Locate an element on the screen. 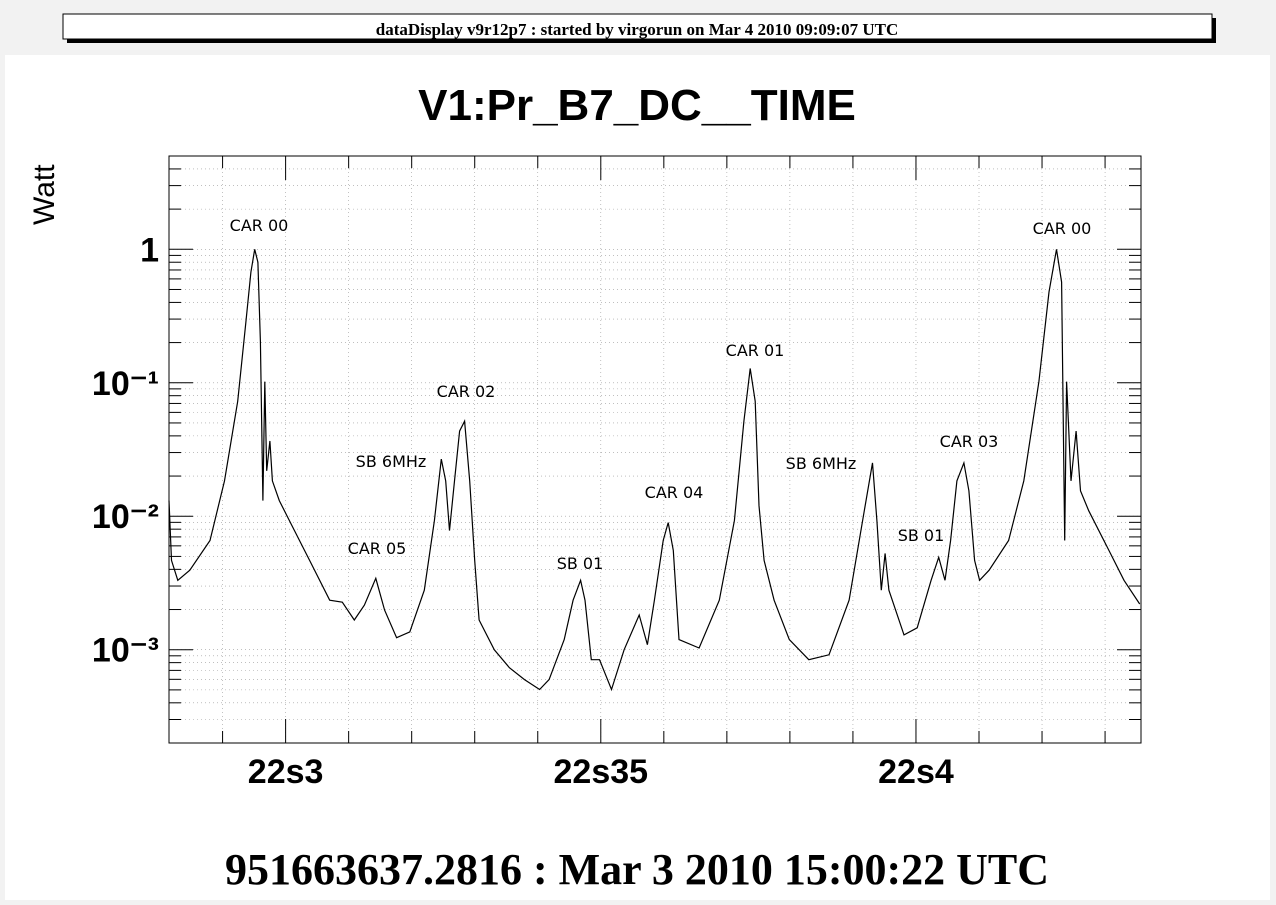 The height and width of the screenshot is (905, 1276). peak-annotation: CAR 01 is located at coordinates (755, 350).